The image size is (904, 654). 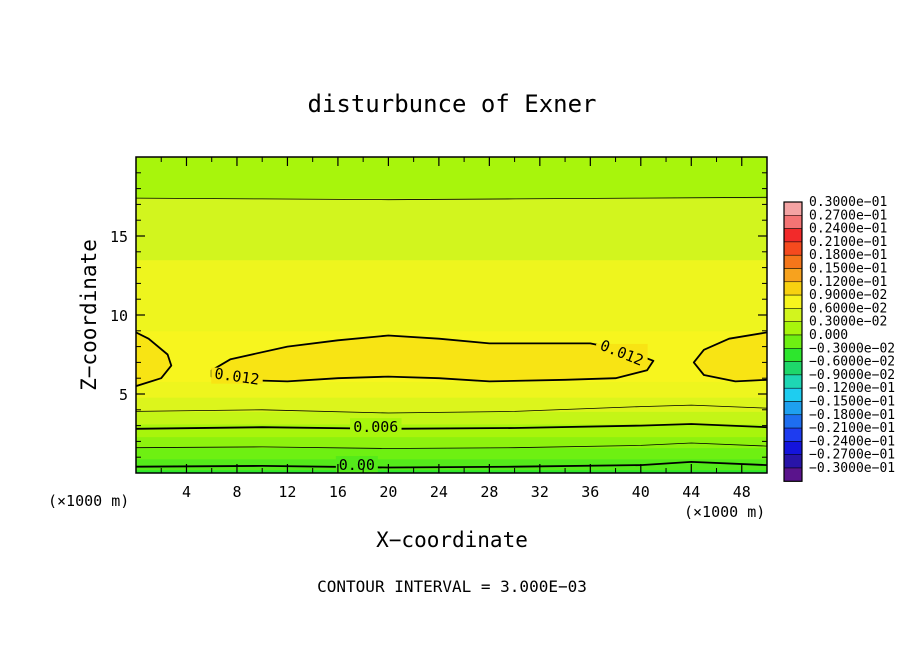 What do you see at coordinates (848, 242) in the screenshot?
I see `legend-label-3: 0.2100e−01` at bounding box center [848, 242].